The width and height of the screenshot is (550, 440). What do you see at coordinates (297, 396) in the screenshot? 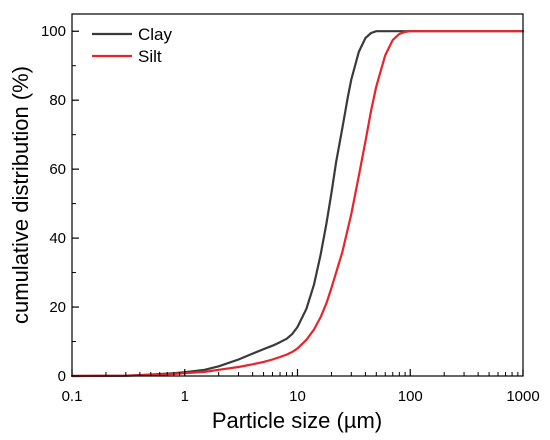
I see `x-tick-label: 10` at bounding box center [297, 396].